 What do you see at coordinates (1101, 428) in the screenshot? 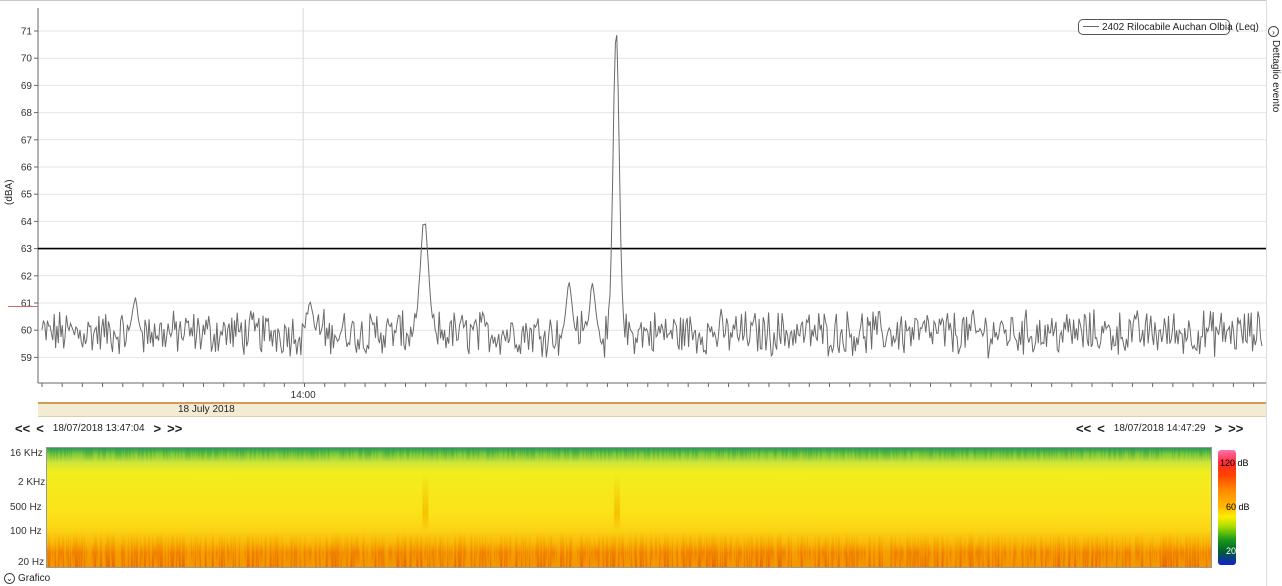
I see `end-prev-button: <` at bounding box center [1101, 428].